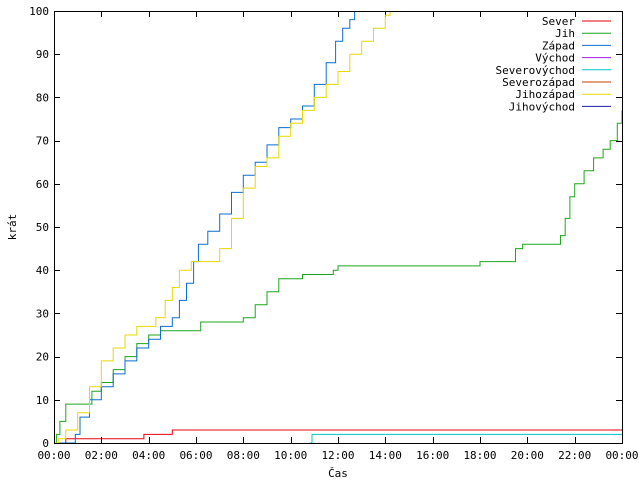  What do you see at coordinates (42, 357) in the screenshot?
I see `y-tick-label: 20` at bounding box center [42, 357].